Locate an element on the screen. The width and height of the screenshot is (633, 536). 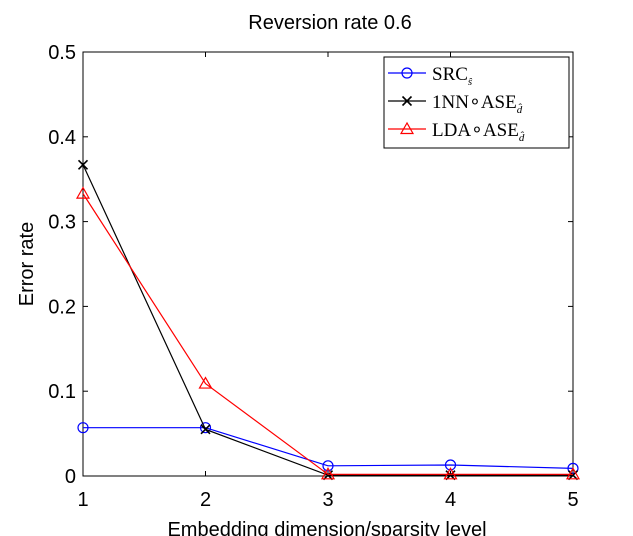
x-tick-label: 4 is located at coordinates (450, 500).